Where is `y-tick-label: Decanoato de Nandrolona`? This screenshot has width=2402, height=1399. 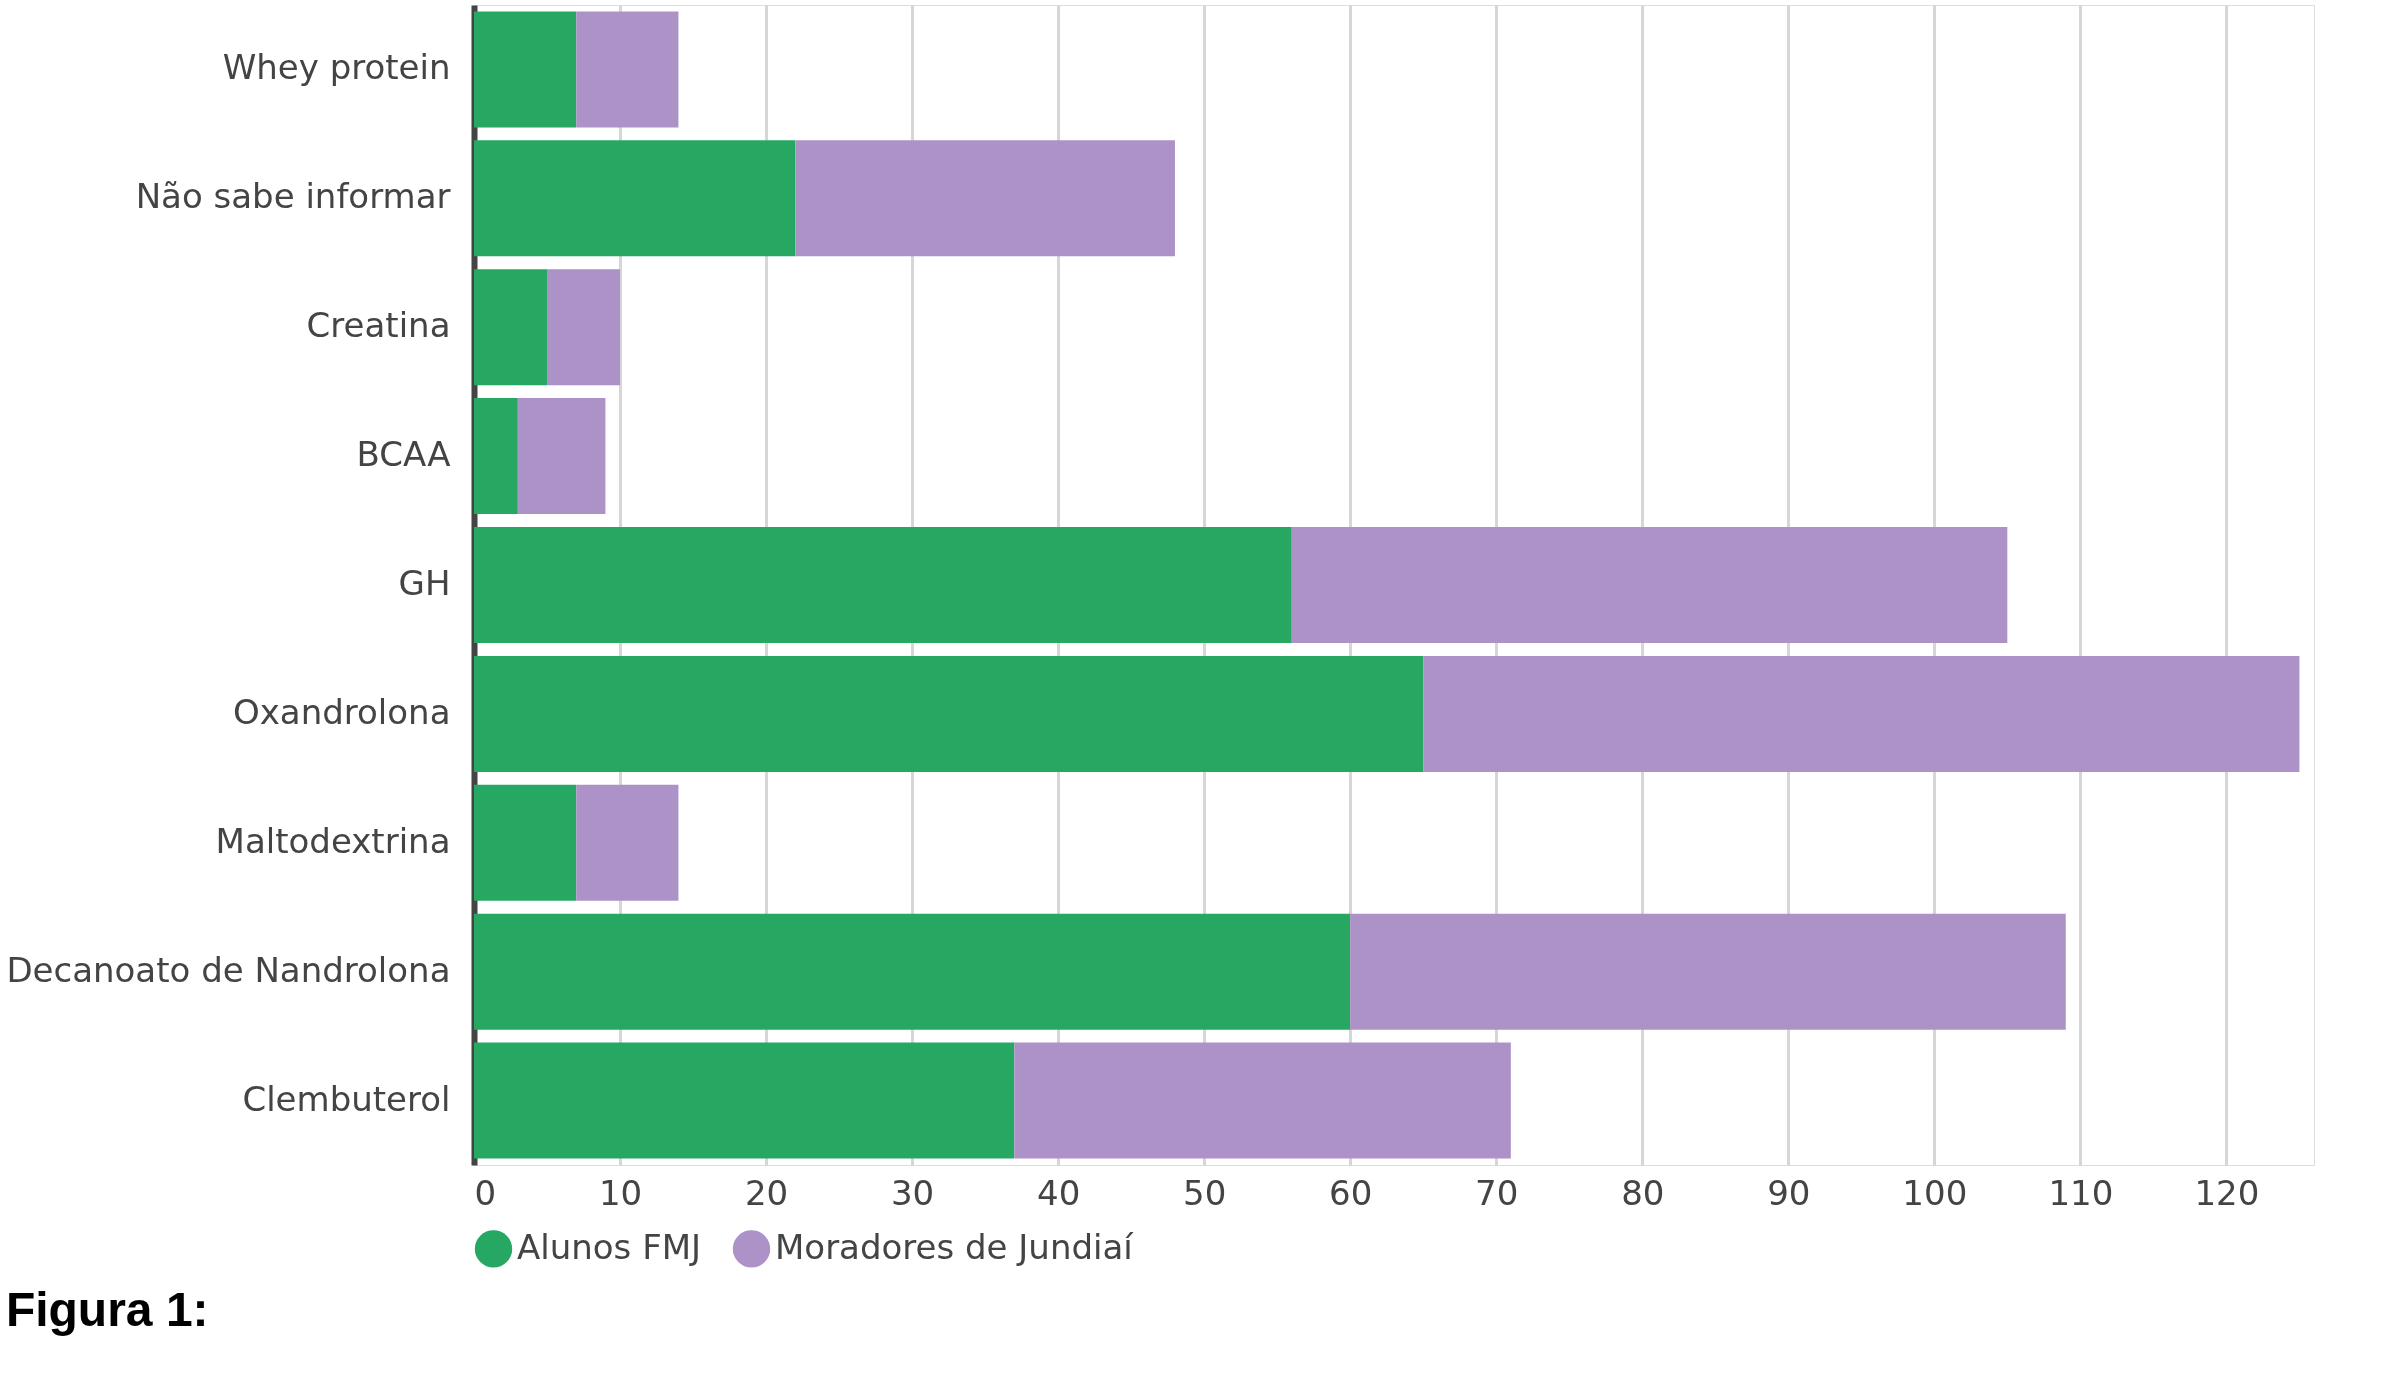 y-tick-label: Decanoato de Nandrolona is located at coordinates (228, 969).